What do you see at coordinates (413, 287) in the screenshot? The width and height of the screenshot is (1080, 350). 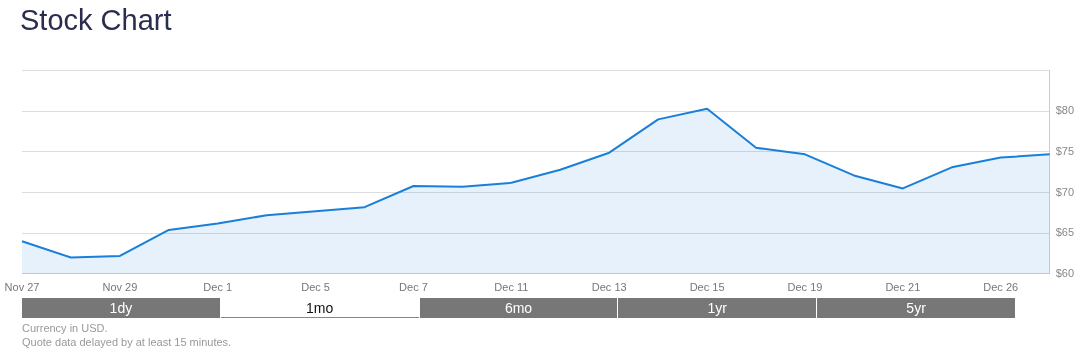 I see `x-tick-label: Dec 7` at bounding box center [413, 287].